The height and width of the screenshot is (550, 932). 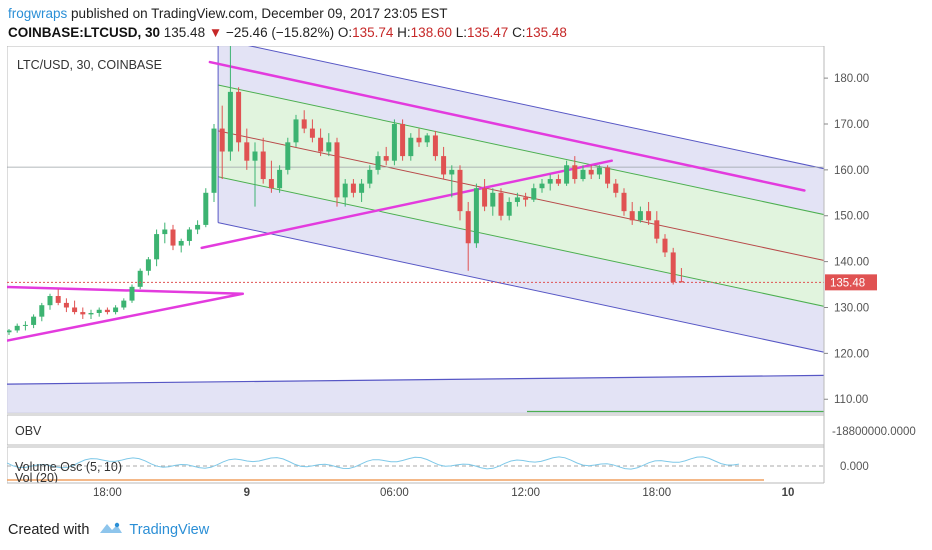 I want to click on time-tick-label: 12:00, so click(x=525, y=492).